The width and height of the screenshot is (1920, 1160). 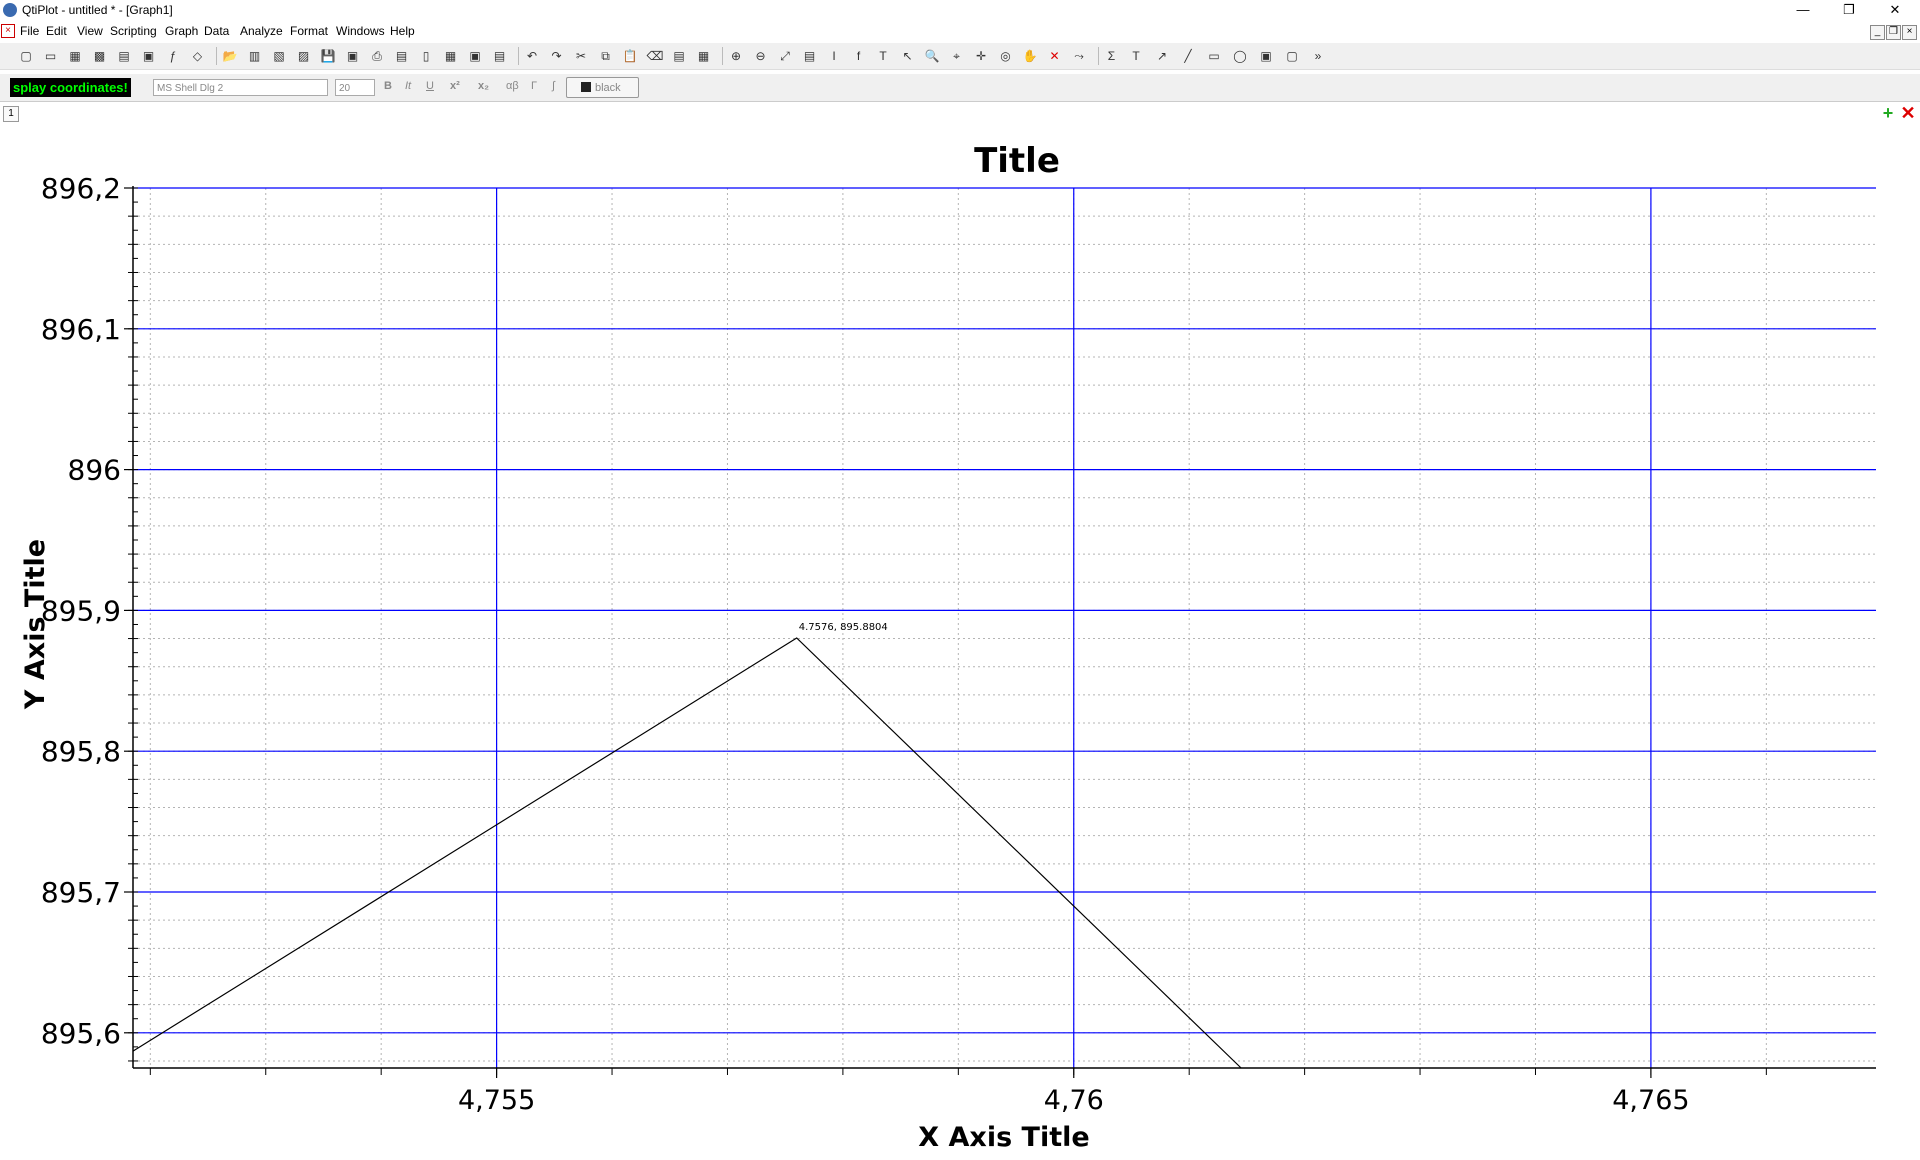 I want to click on superscript-button: x², so click(x=455, y=86).